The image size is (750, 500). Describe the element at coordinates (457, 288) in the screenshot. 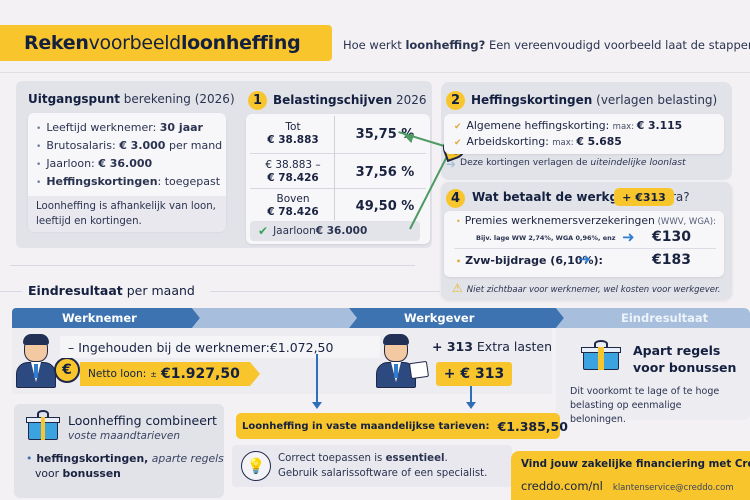

I see `warning-icon: ⚠` at that location.